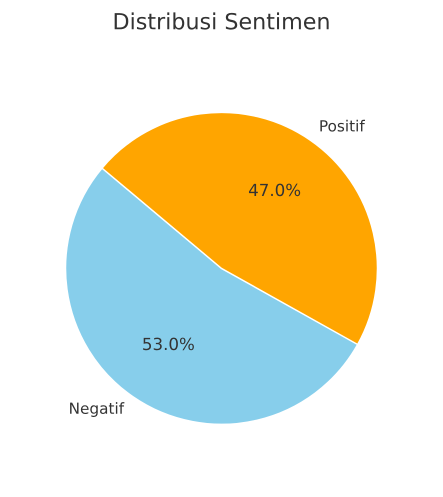 The image size is (443, 497). What do you see at coordinates (168, 344) in the screenshot?
I see `data-label: 53.0%` at bounding box center [168, 344].